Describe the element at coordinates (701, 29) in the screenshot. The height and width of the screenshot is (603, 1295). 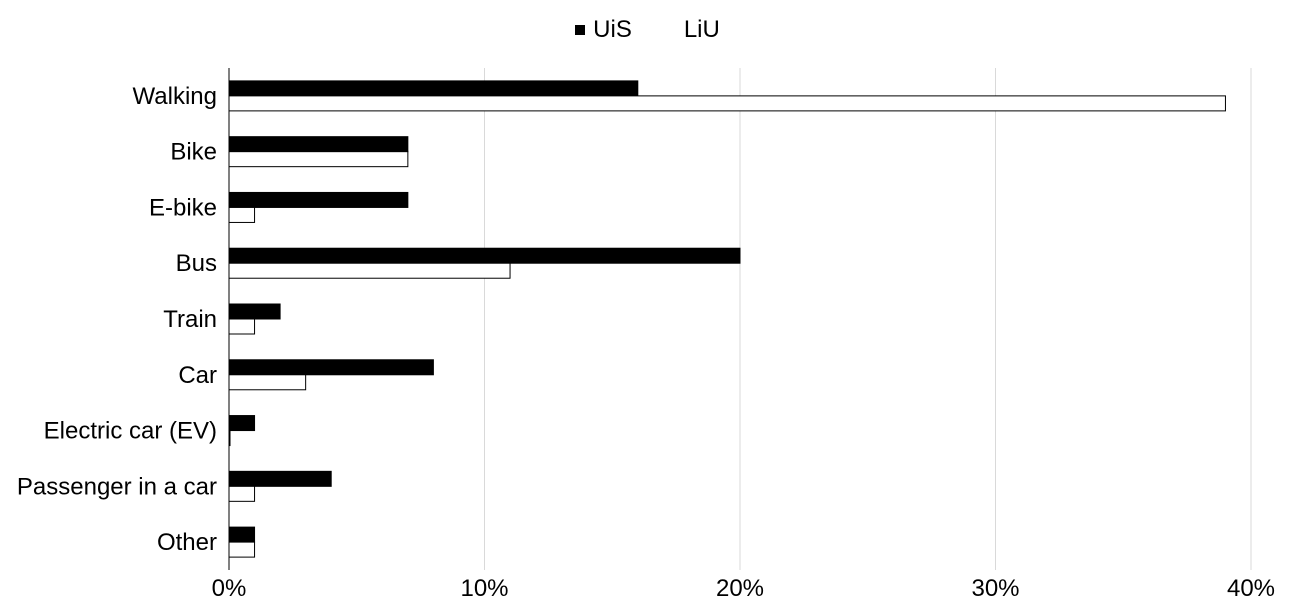
I see `legend-label-liu: LiU` at that location.